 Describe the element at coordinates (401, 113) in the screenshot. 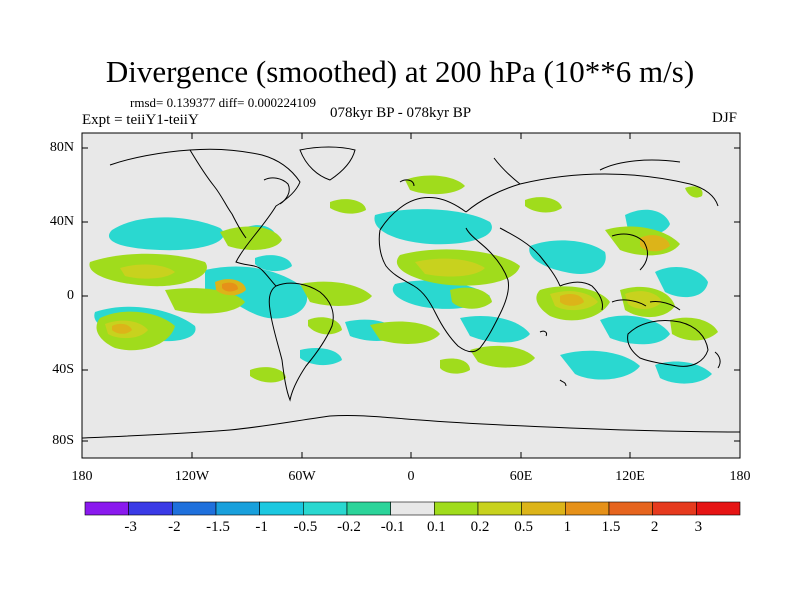

I see `period-label: 078kyr BP - 078kyr BP` at that location.